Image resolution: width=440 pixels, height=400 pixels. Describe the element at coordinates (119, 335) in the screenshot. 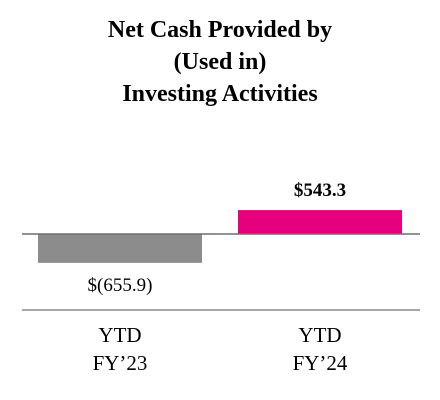

I see `category-label-1-line-1: YTD` at that location.